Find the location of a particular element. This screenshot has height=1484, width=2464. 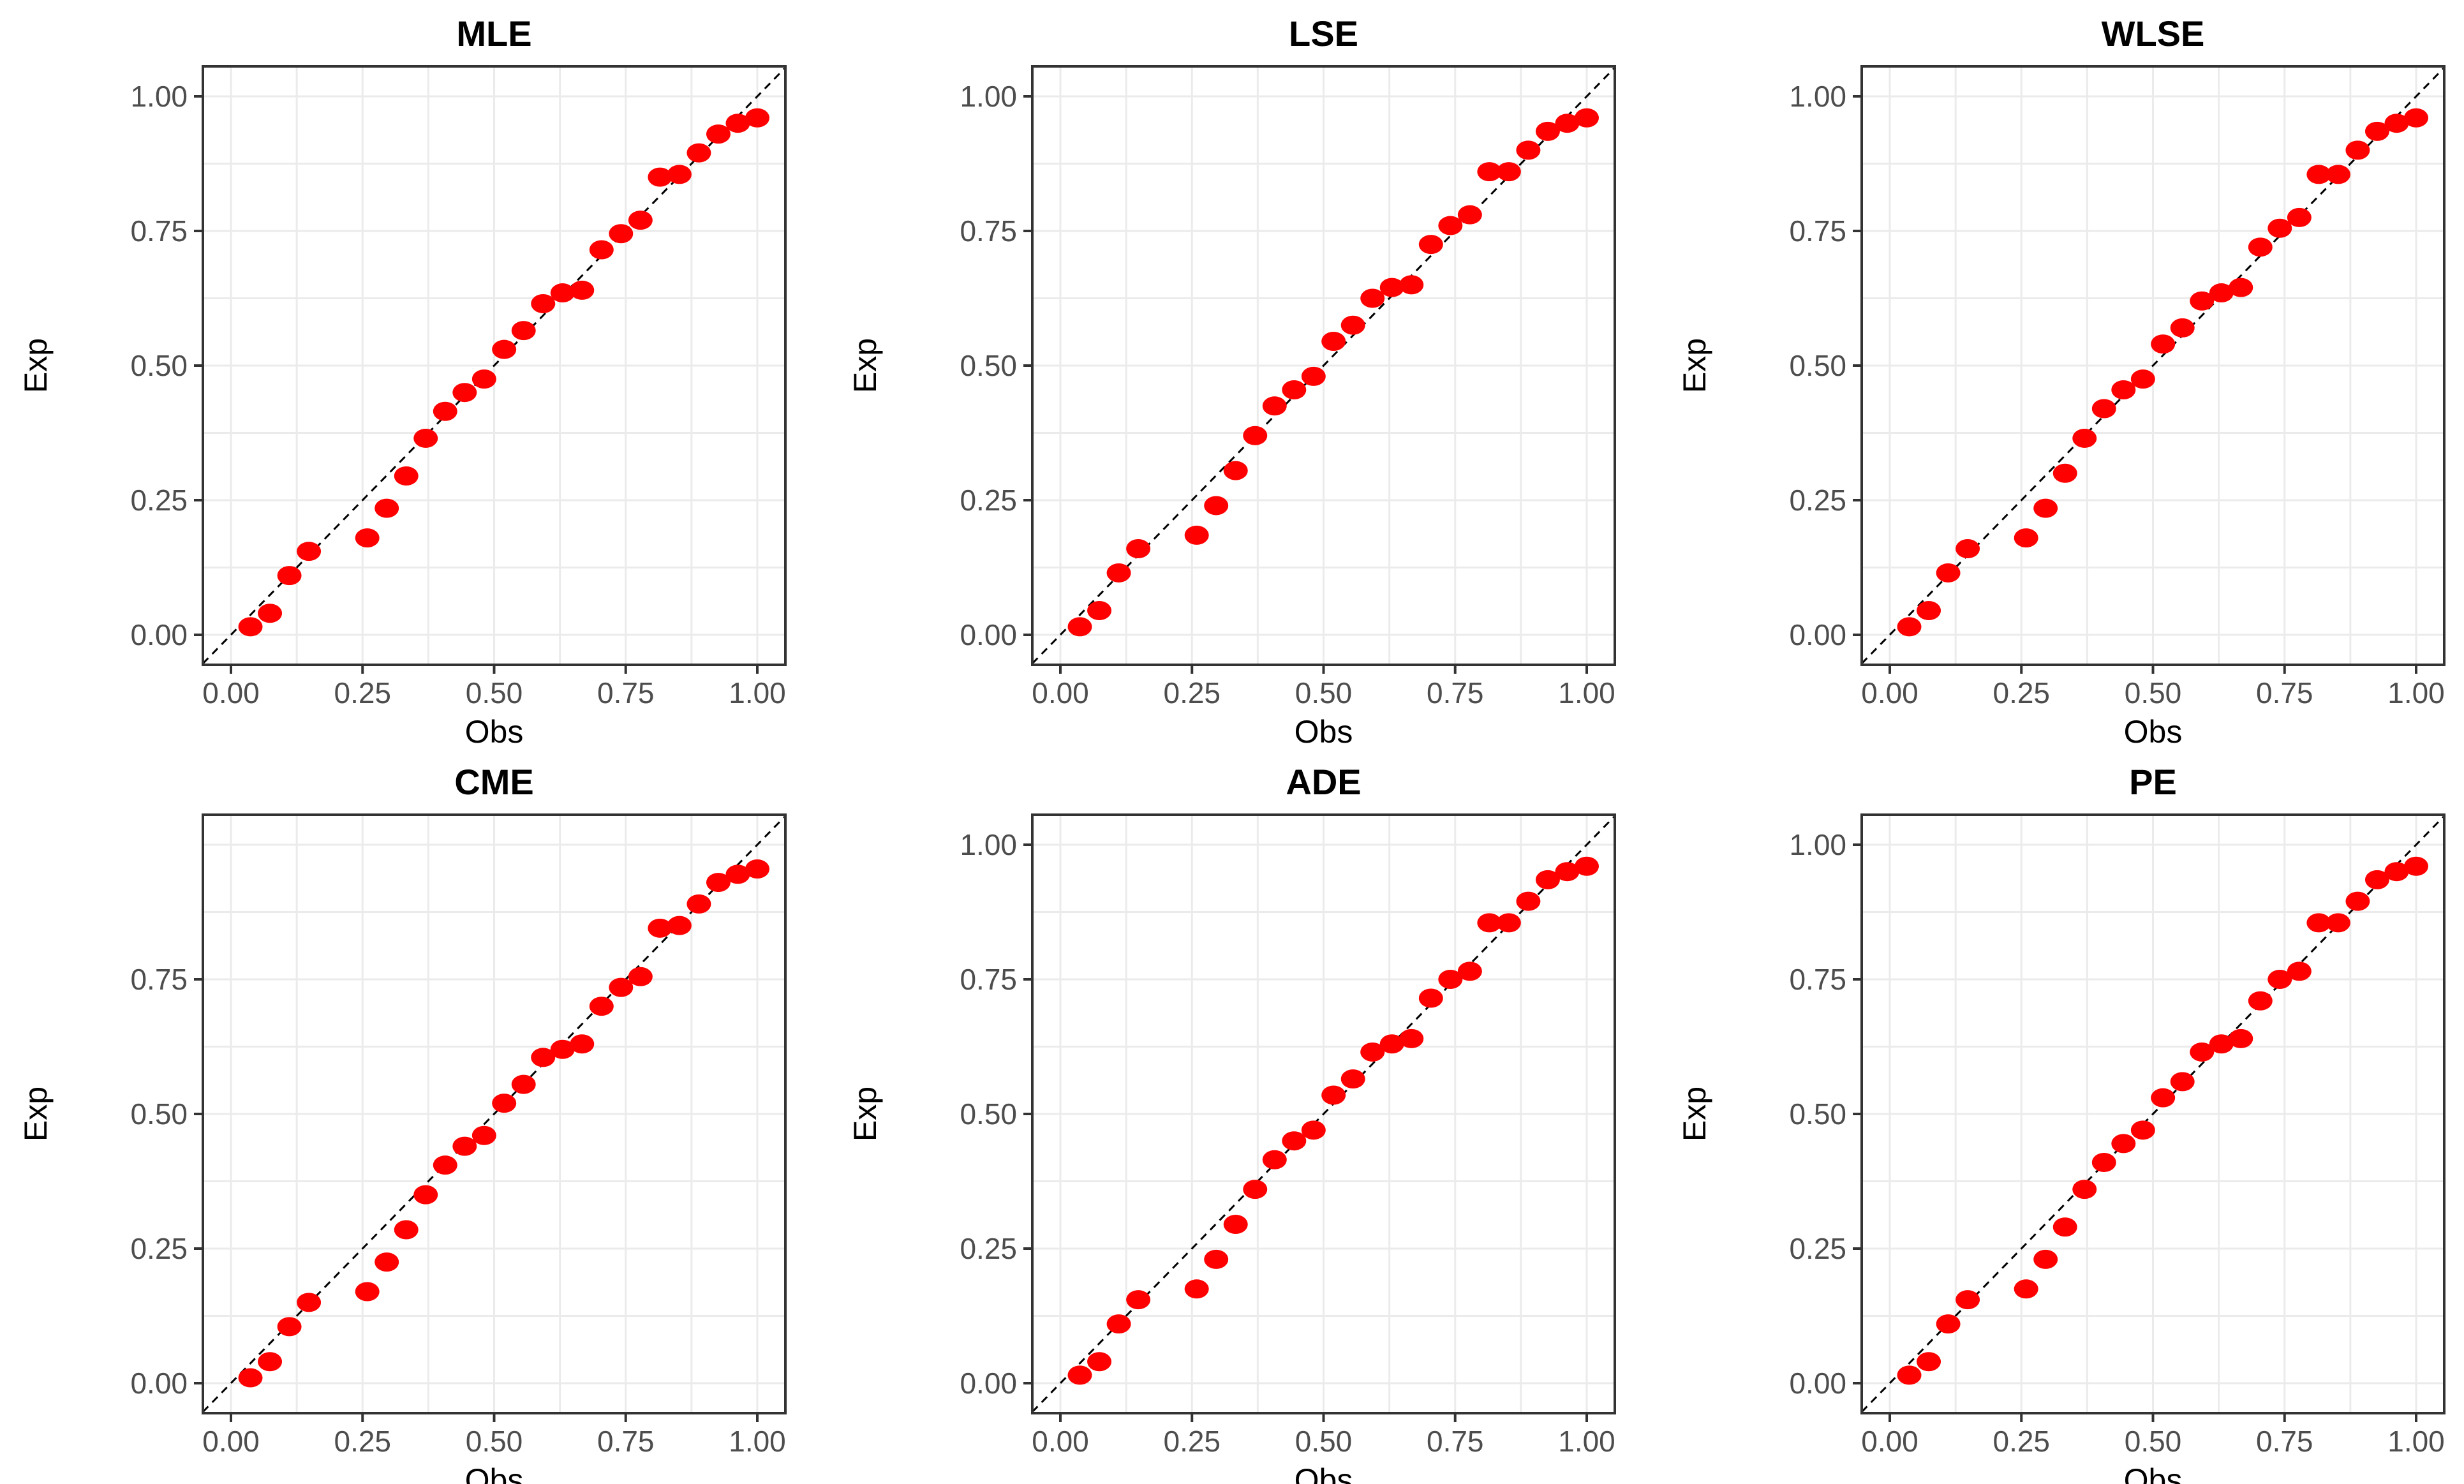

panel-title: MLE is located at coordinates (494, 33).